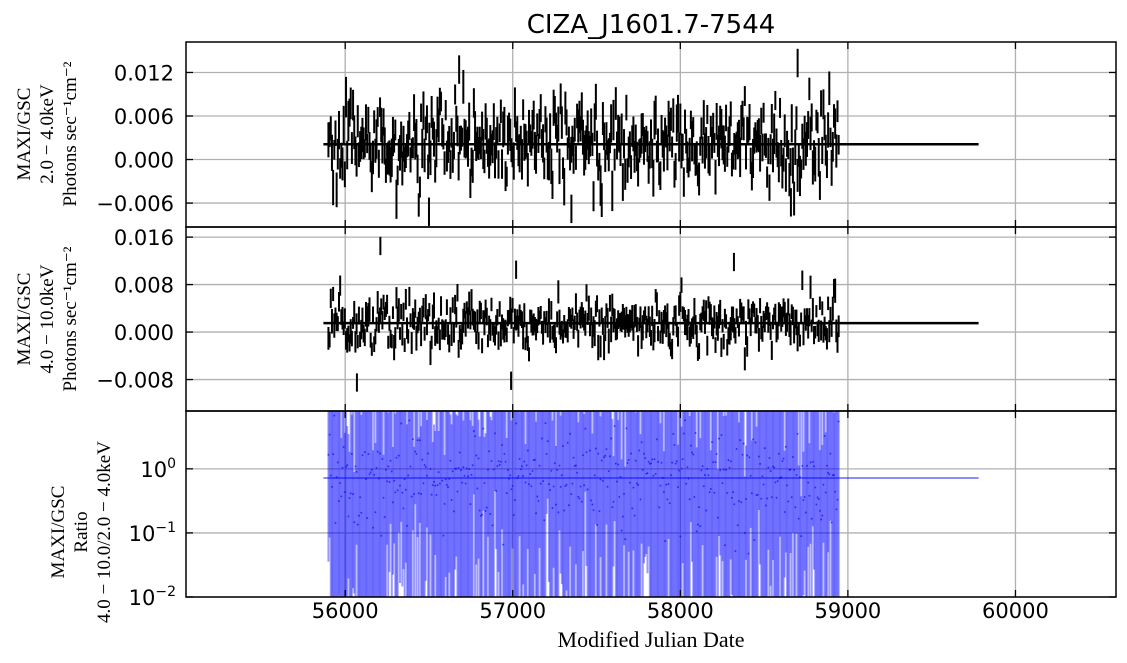 This screenshot has width=1127, height=663. I want to click on series-middle-4-10kev, so click(651, 314).